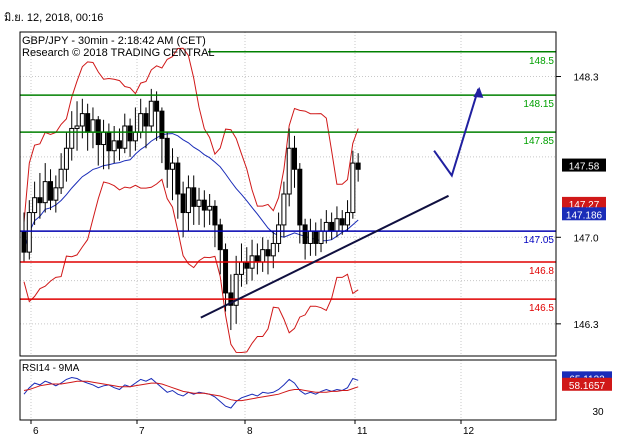 The height and width of the screenshot is (448, 626). Describe the element at coordinates (250, 431) in the screenshot. I see `x-tick-label: 8` at that location.